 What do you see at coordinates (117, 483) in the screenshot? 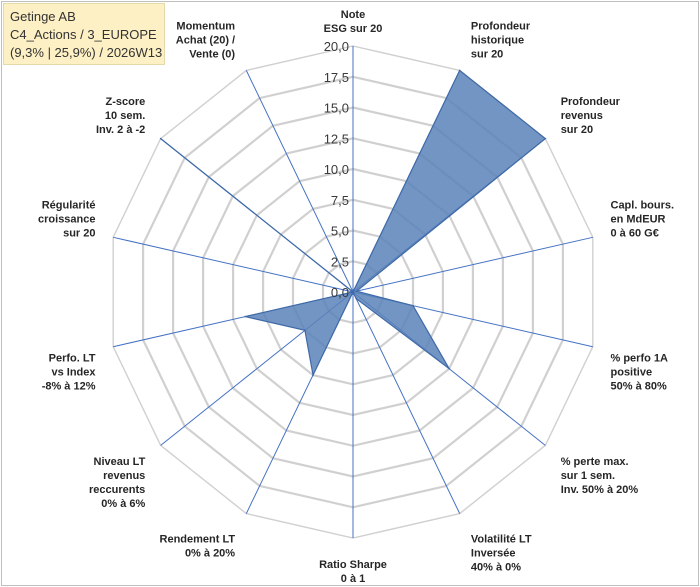
I see `category-label: Niveau LT revenus reccurents 0% à 6%` at bounding box center [117, 483].